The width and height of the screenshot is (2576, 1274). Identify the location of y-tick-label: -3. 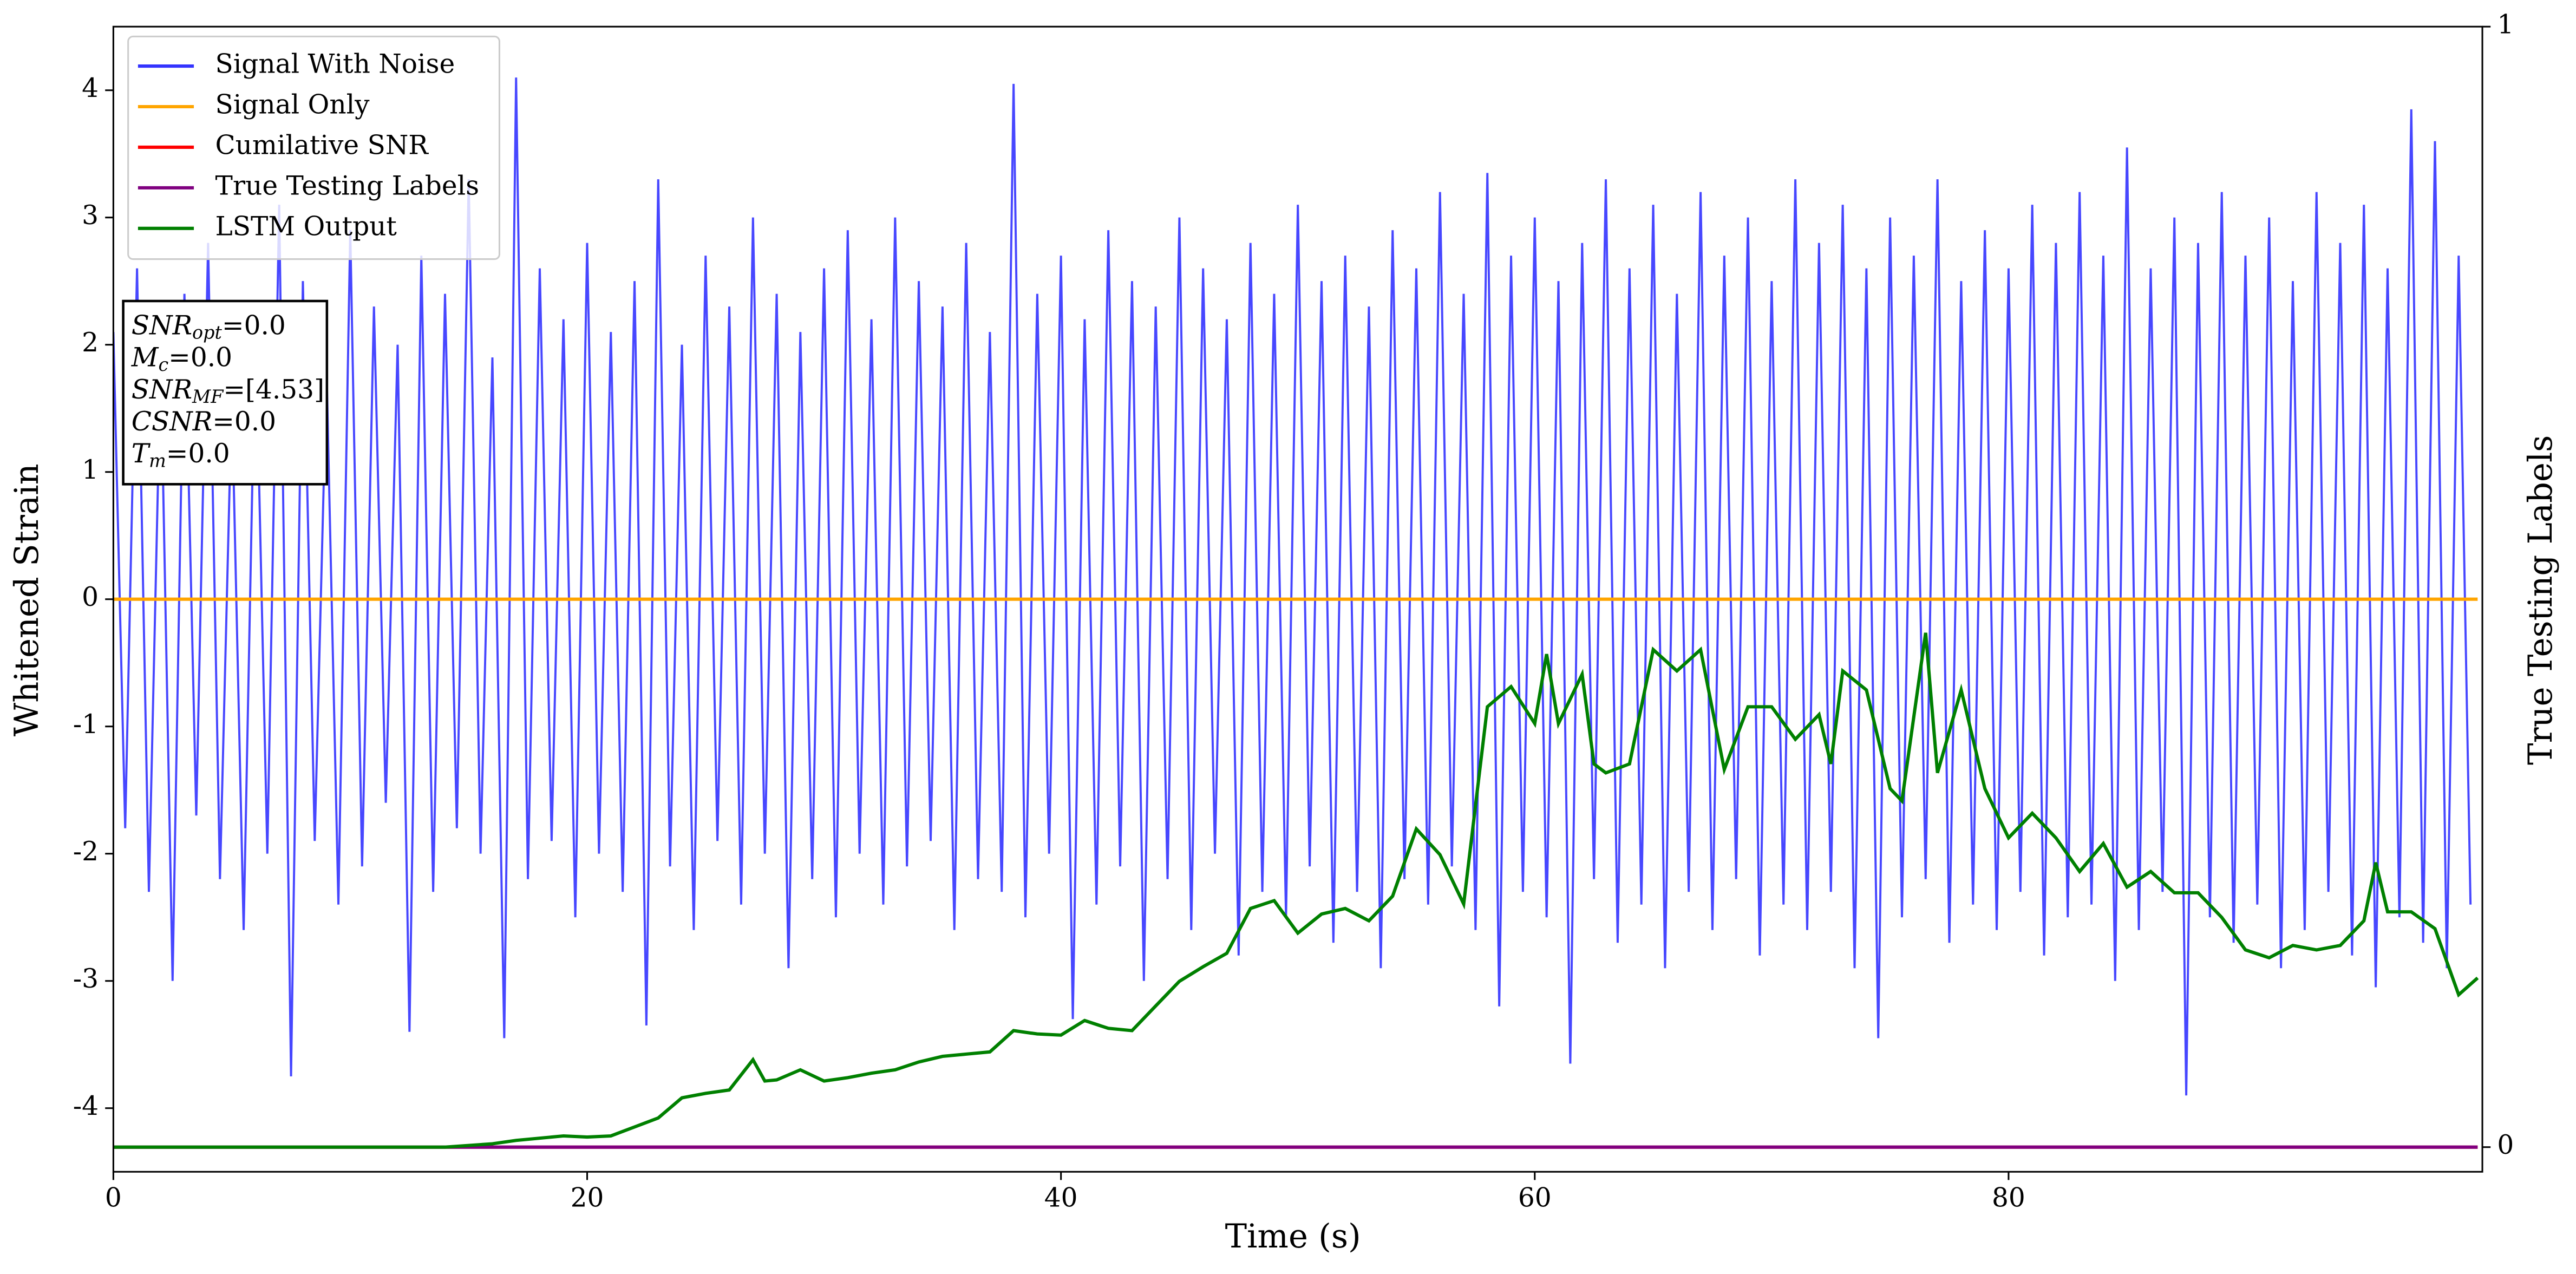
(86, 979).